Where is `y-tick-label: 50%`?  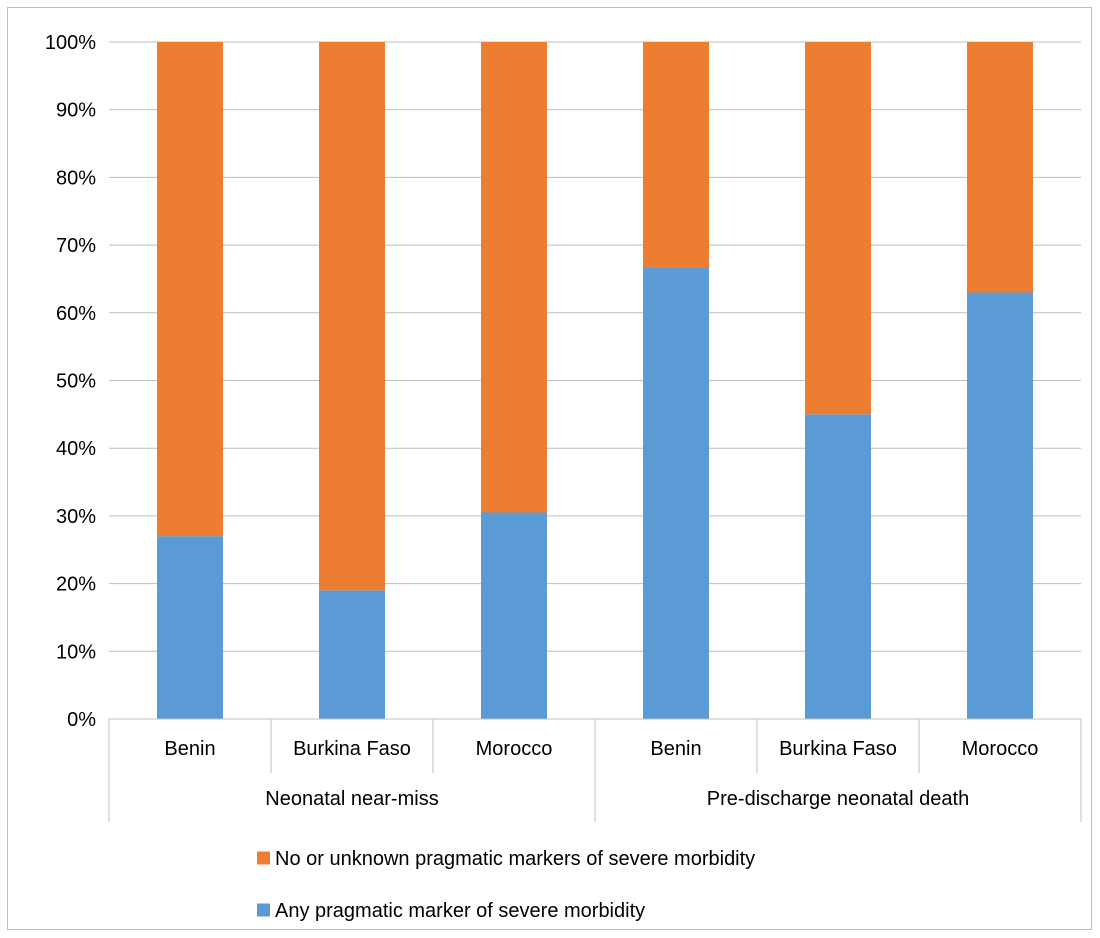
y-tick-label: 50% is located at coordinates (76, 382).